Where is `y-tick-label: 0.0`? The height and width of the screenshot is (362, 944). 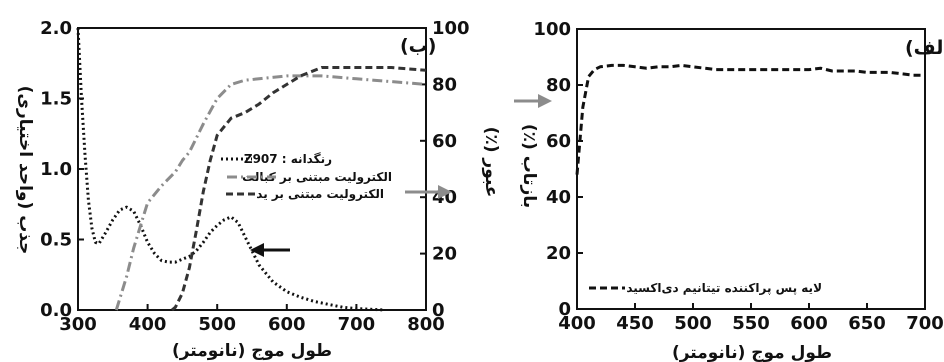
y-tick-label: 0.0 is located at coordinates (56, 310).